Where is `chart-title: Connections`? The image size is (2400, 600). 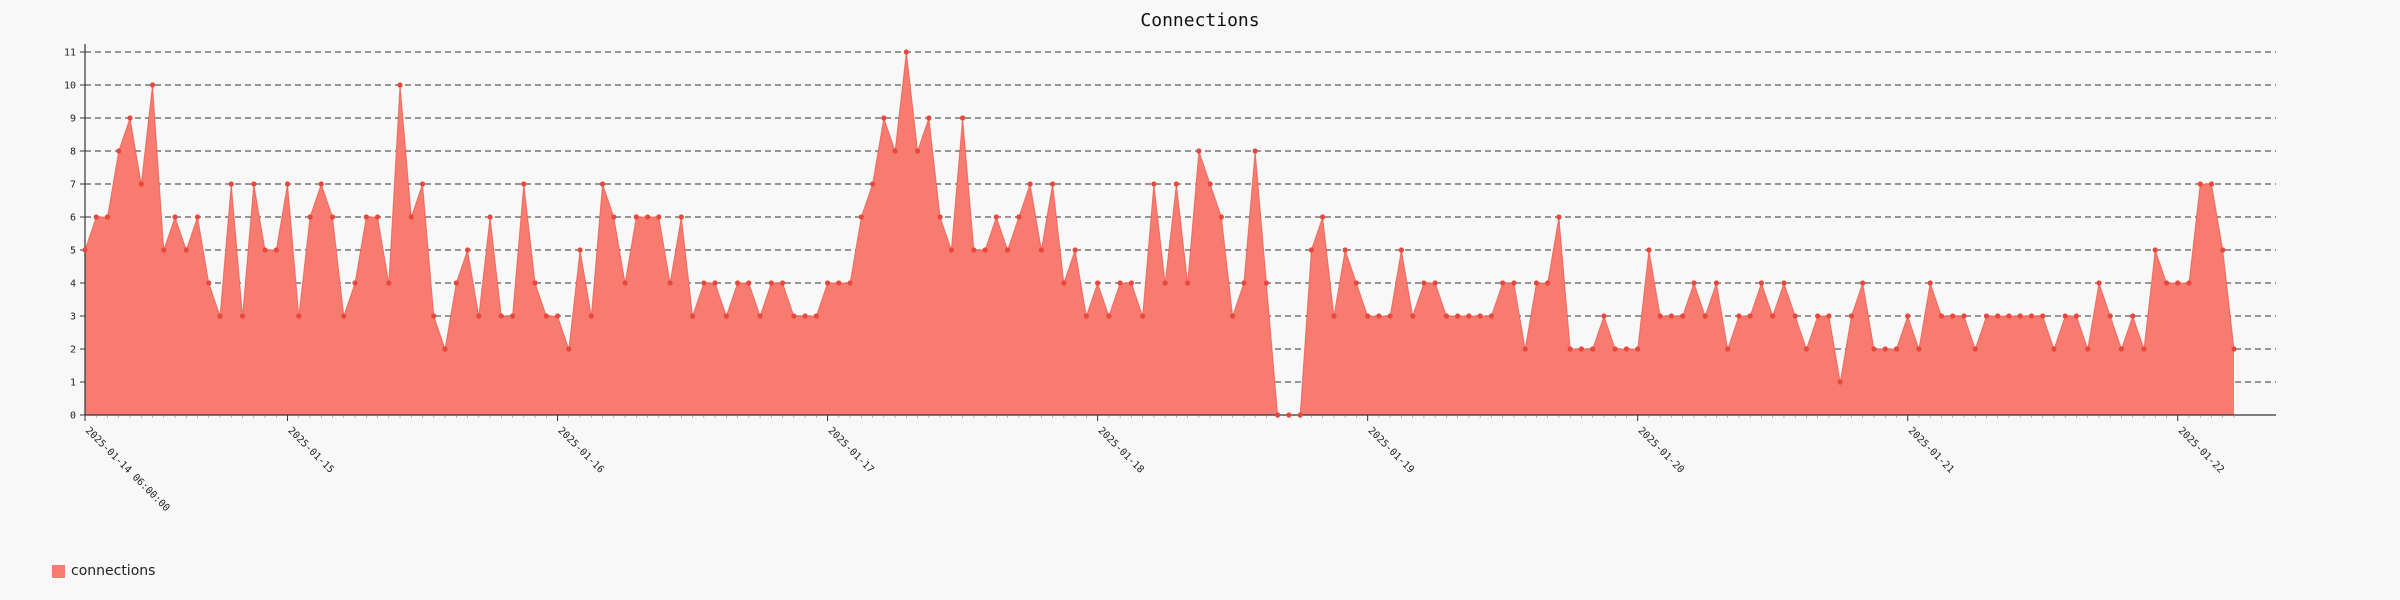 chart-title: Connections is located at coordinates (1199, 20).